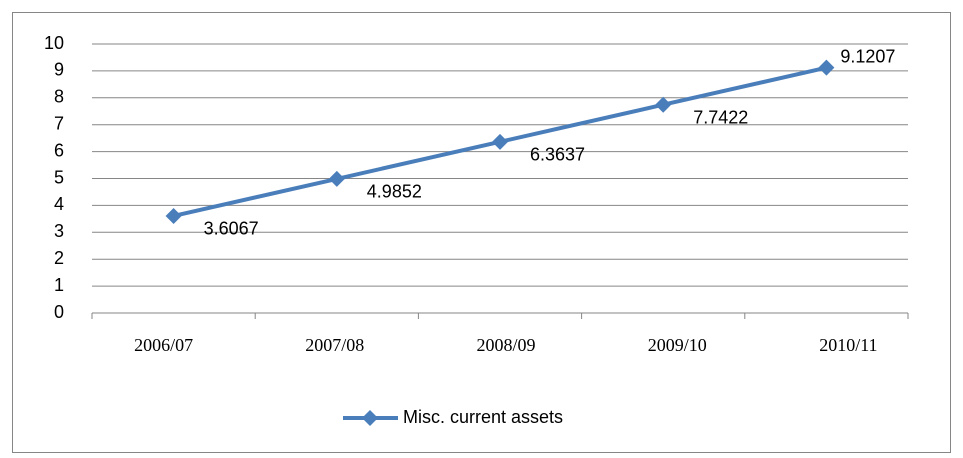  I want to click on y-tick-label: 3, so click(59, 231).